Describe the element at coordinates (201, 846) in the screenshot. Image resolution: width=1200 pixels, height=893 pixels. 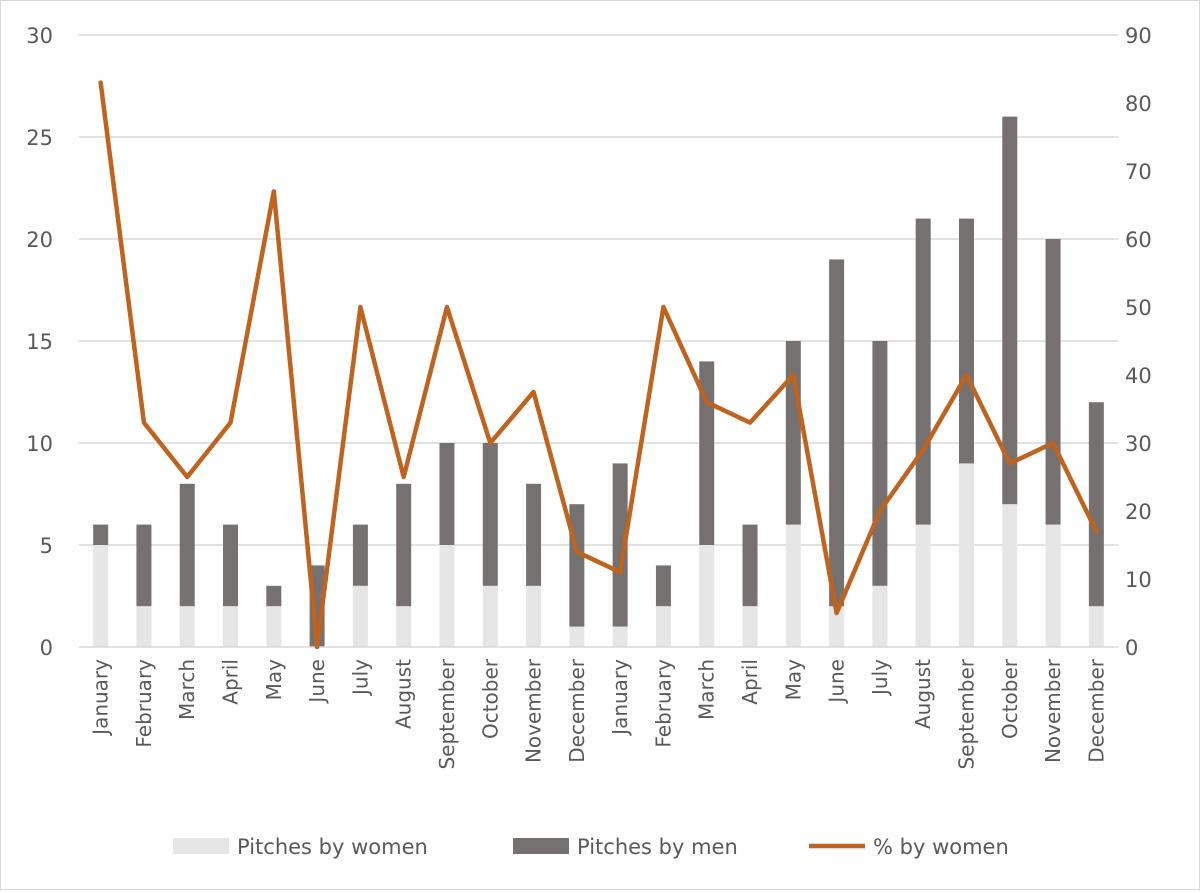
I see `legend-swatch-women` at that location.